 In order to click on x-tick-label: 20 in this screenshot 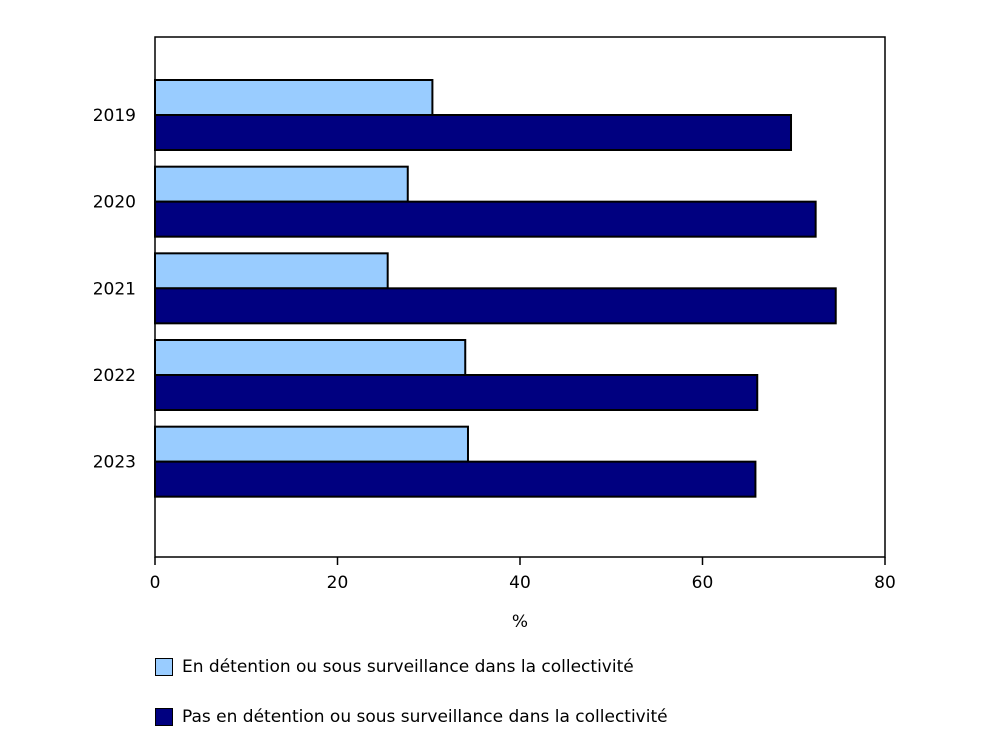, I will do `click(338, 583)`.